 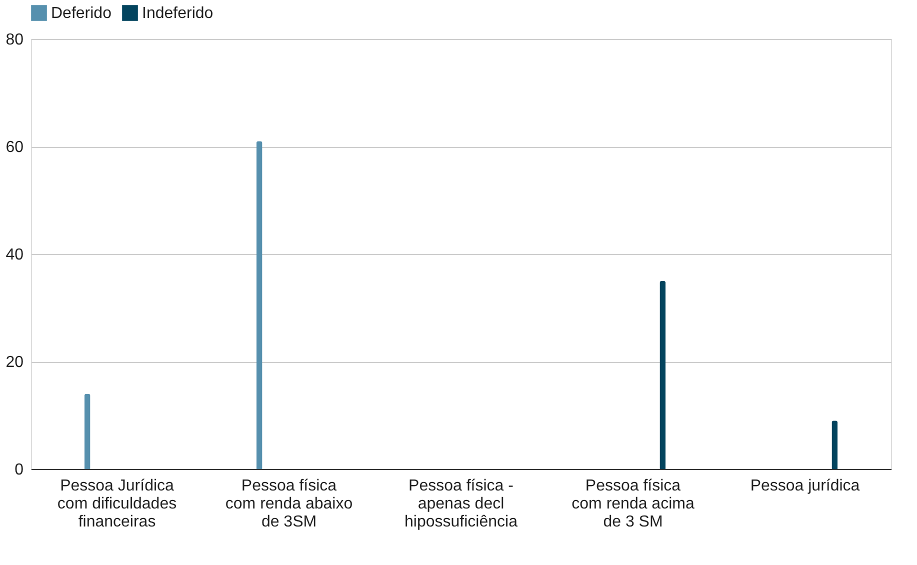 I want to click on y-tick-label: 40, so click(x=15, y=255).